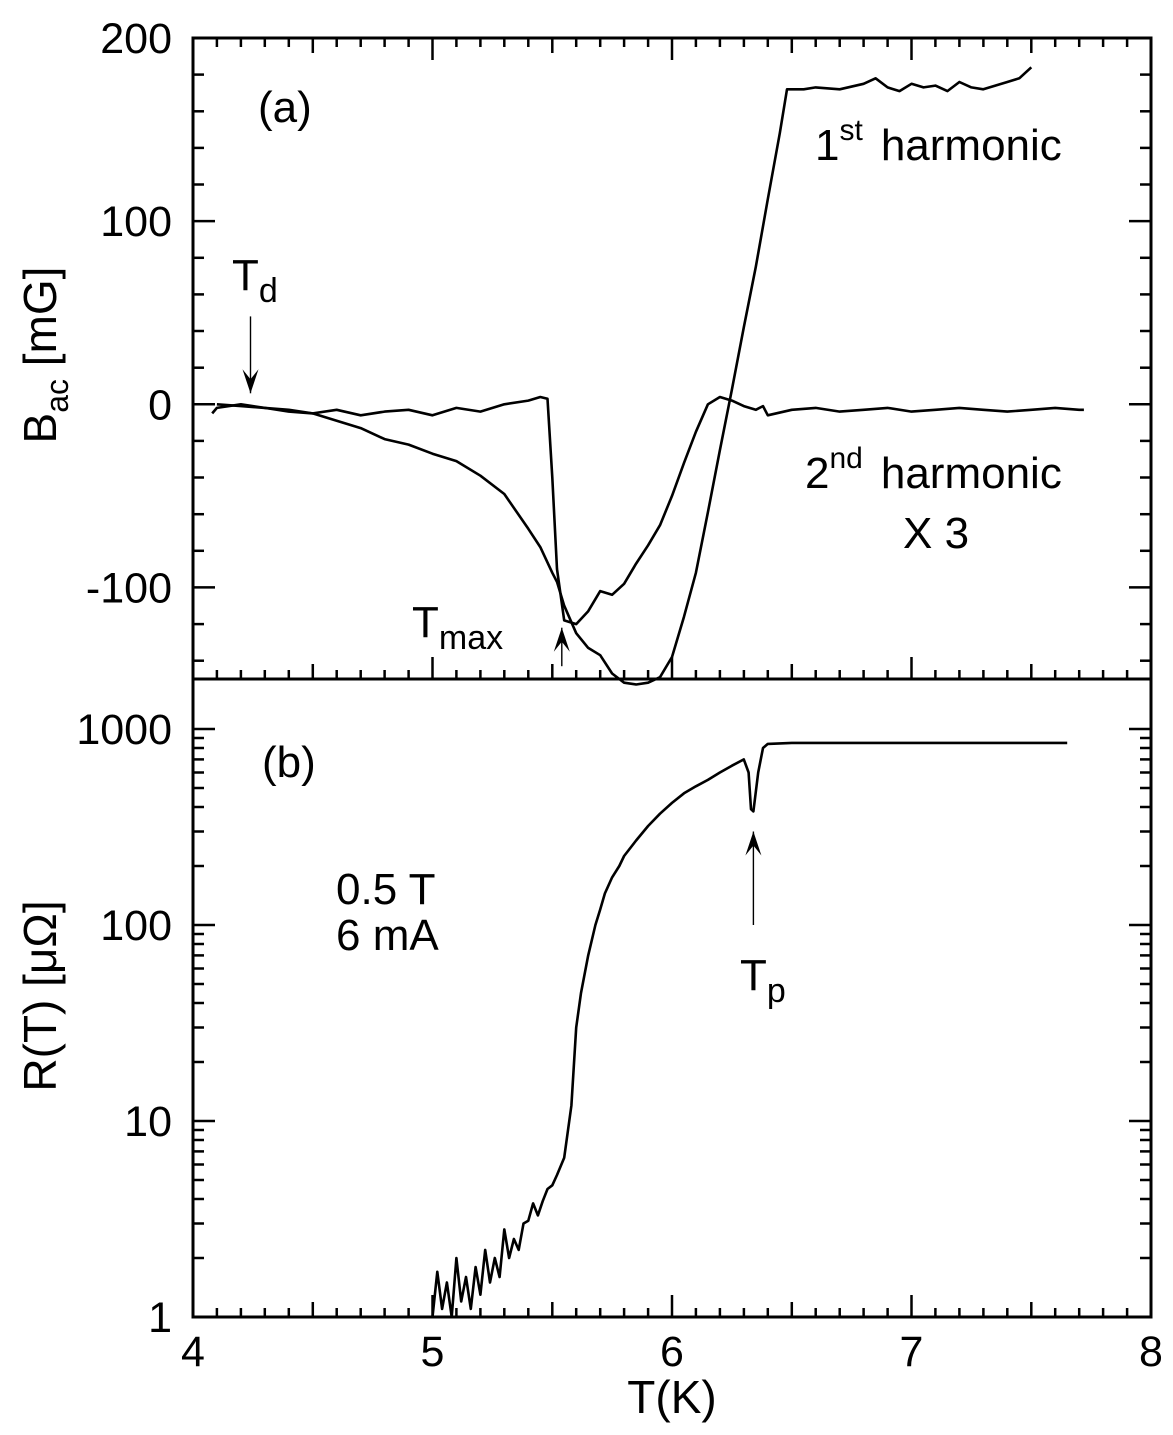 This screenshot has height=1435, width=1173. I want to click on panel-b-y-tick-labels: 1 10 100 1000, so click(124, 1024).